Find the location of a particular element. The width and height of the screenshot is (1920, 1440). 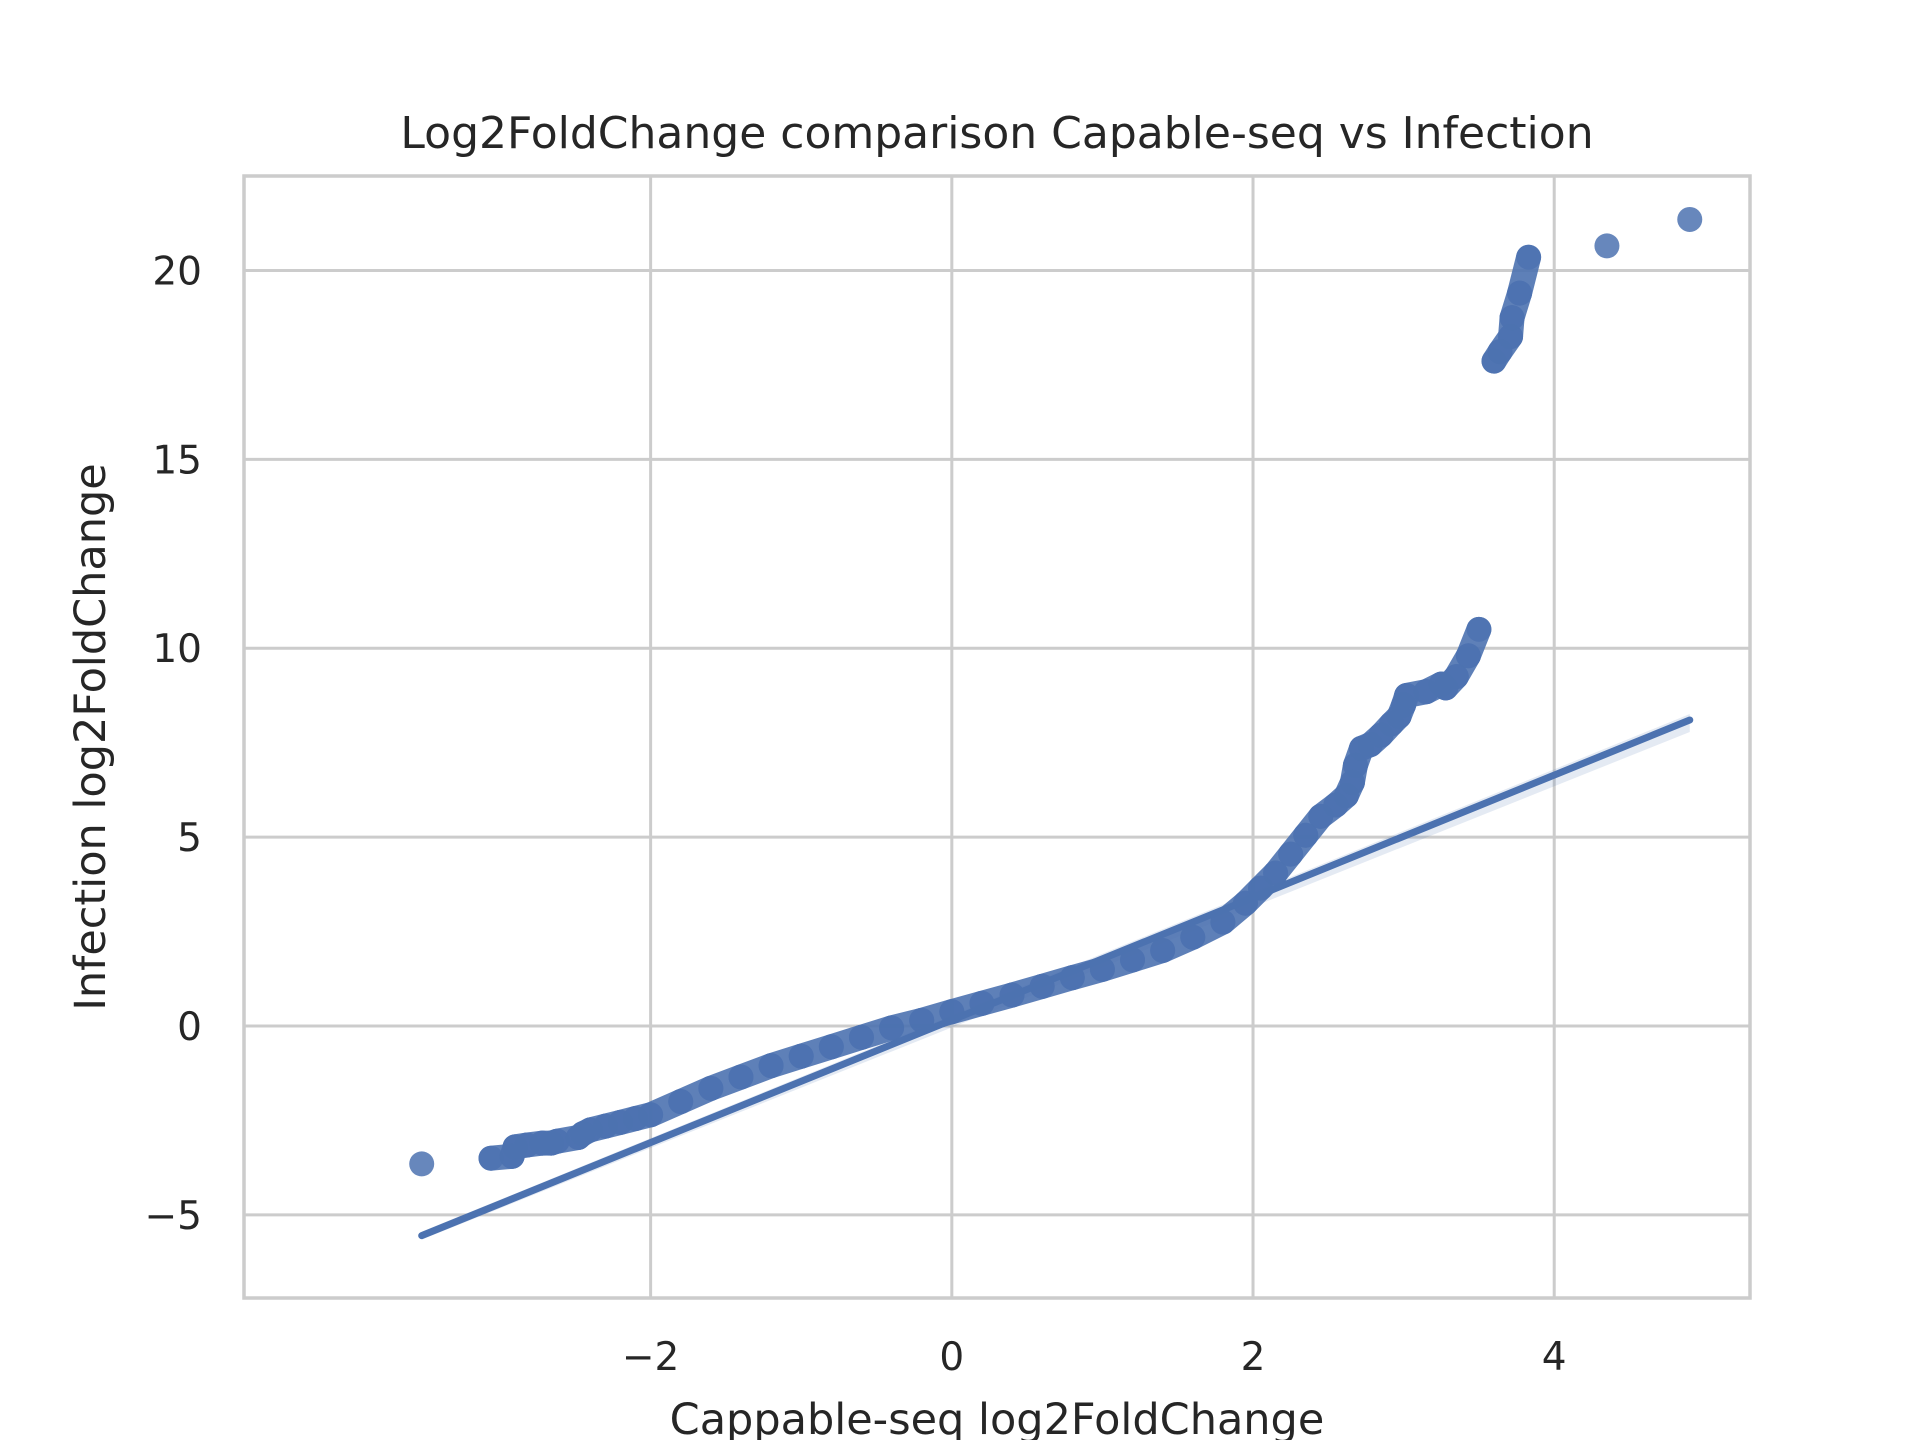

y-tick-labels: −5 0 5 10 15 20 is located at coordinates (174, 743).